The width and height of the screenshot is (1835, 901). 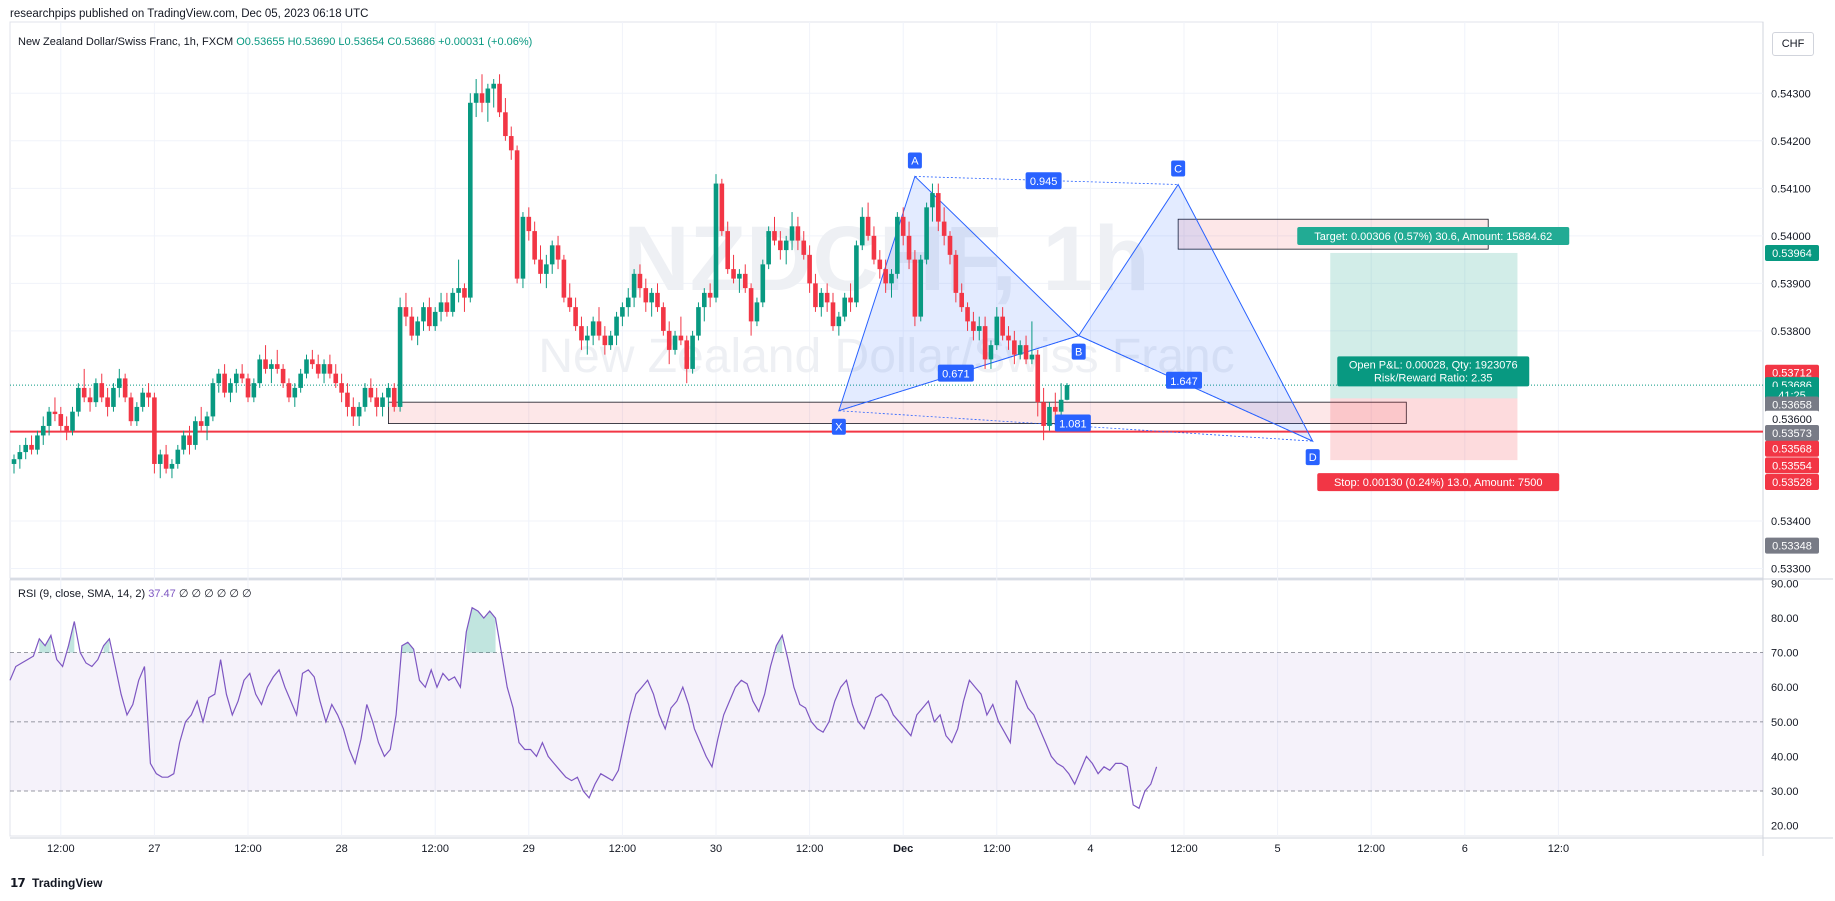 What do you see at coordinates (56, 883) in the screenshot?
I see `tradingview-footer: 𝟭𝟳 TradingView` at bounding box center [56, 883].